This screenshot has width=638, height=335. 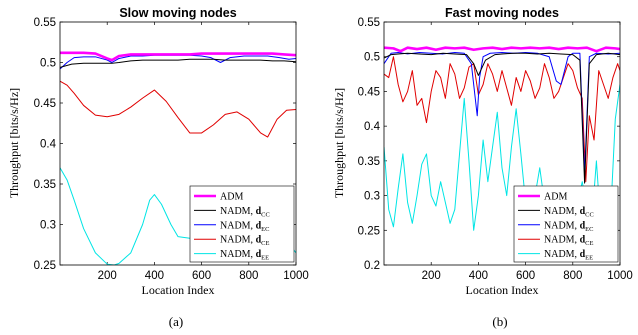 I want to click on x-axis-label-a: Location Index, so click(x=178, y=290).